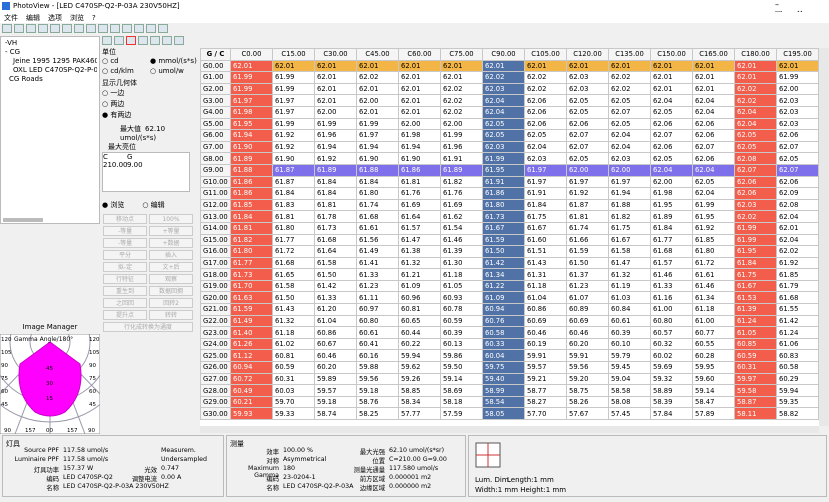  I want to click on radio: ● 浏览, so click(113, 205).